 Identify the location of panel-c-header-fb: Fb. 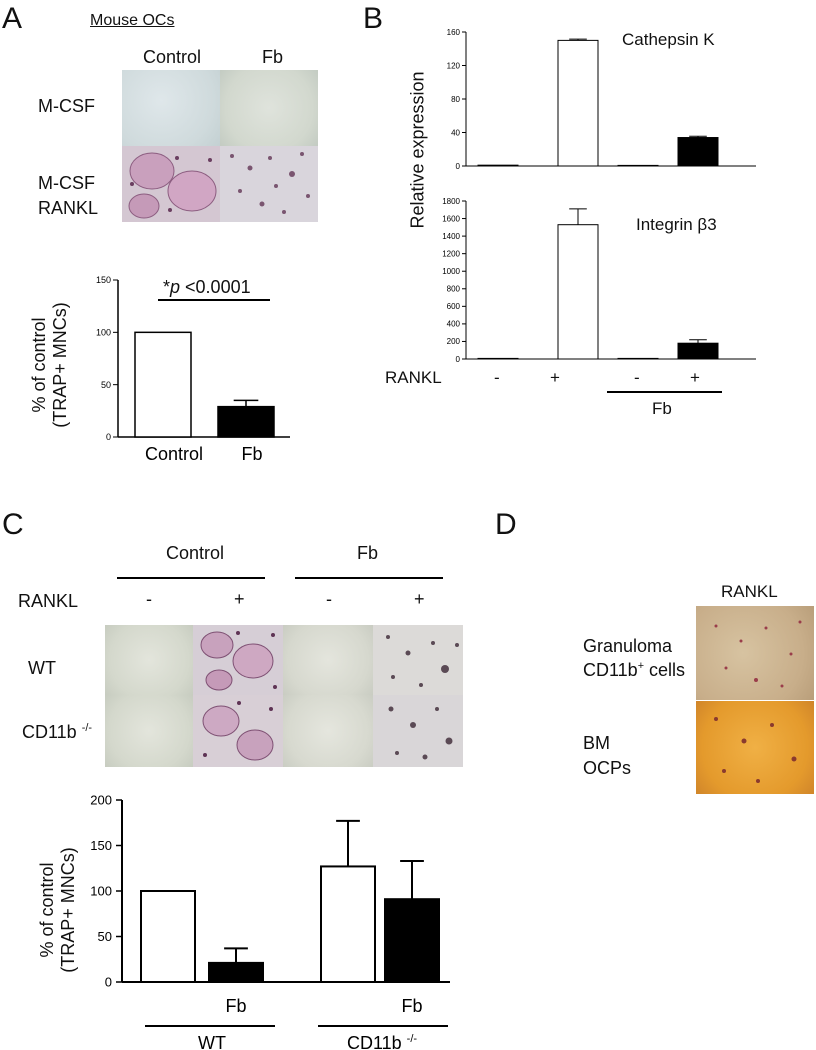
(368, 553).